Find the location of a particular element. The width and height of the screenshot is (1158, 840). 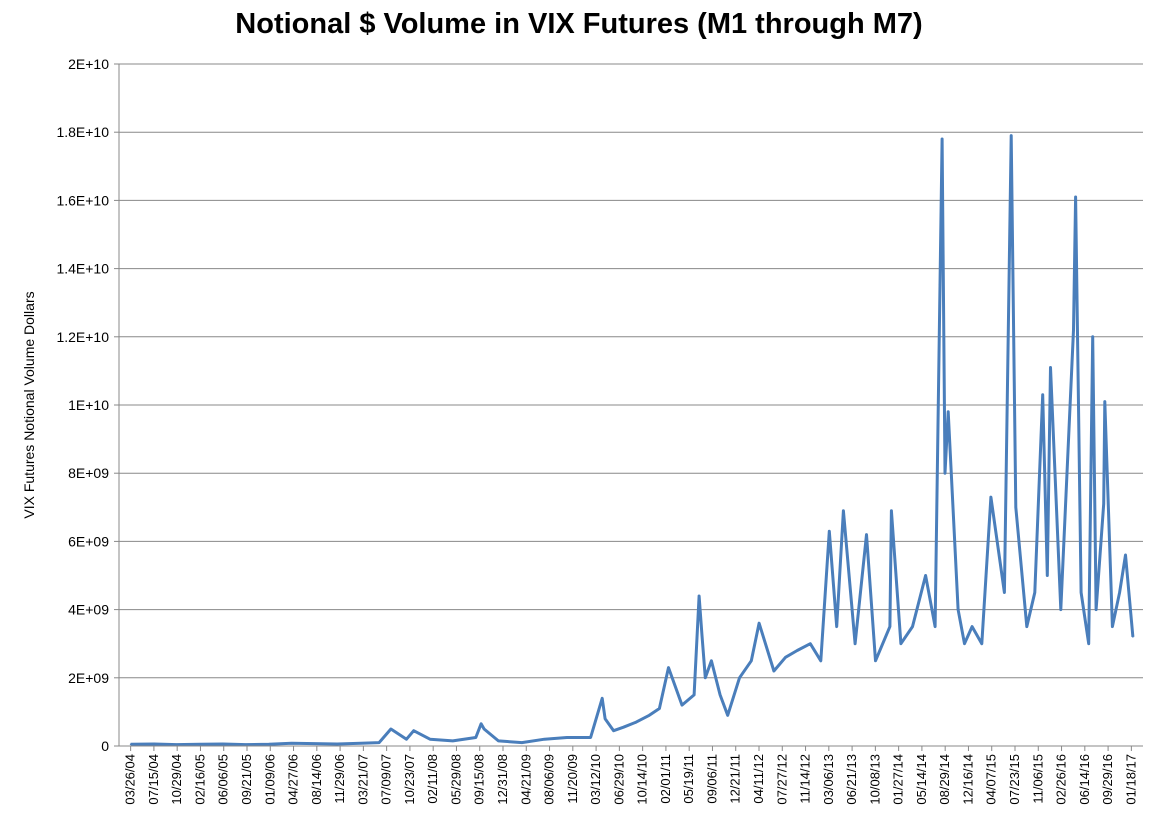

x-tick-label: 10/08/13 is located at coordinates (874, 779).